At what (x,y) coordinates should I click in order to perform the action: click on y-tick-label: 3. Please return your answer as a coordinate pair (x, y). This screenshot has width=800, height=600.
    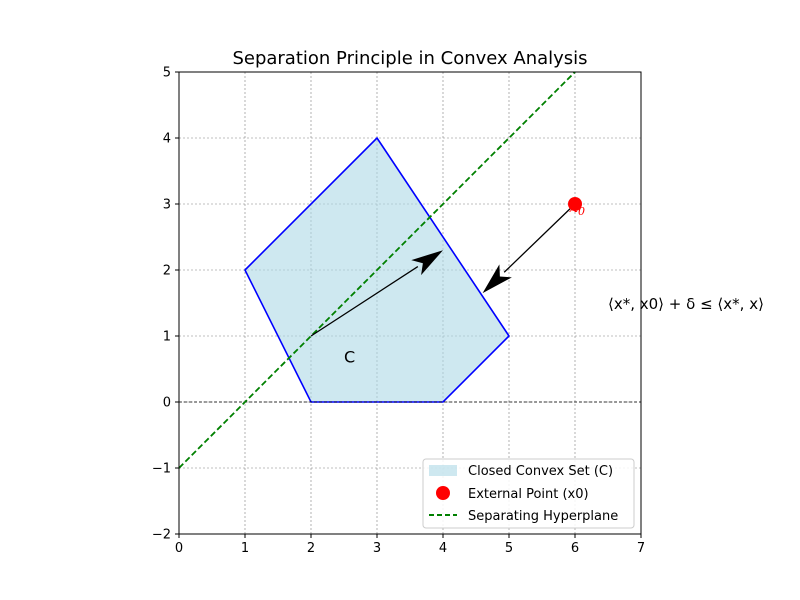
    Looking at the image, I should click on (167, 205).